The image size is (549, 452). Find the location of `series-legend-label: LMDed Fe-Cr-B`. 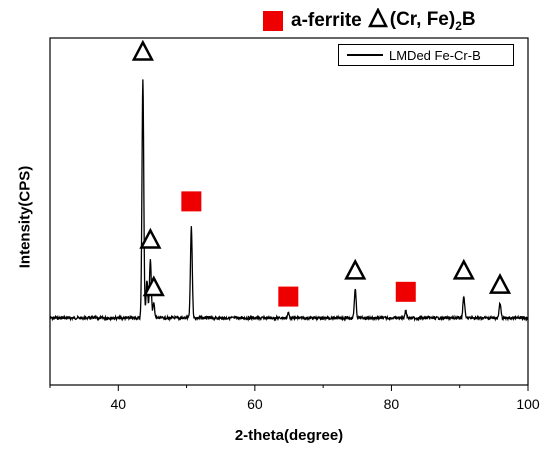

series-legend-label: LMDed Fe-Cr-B is located at coordinates (435, 55).